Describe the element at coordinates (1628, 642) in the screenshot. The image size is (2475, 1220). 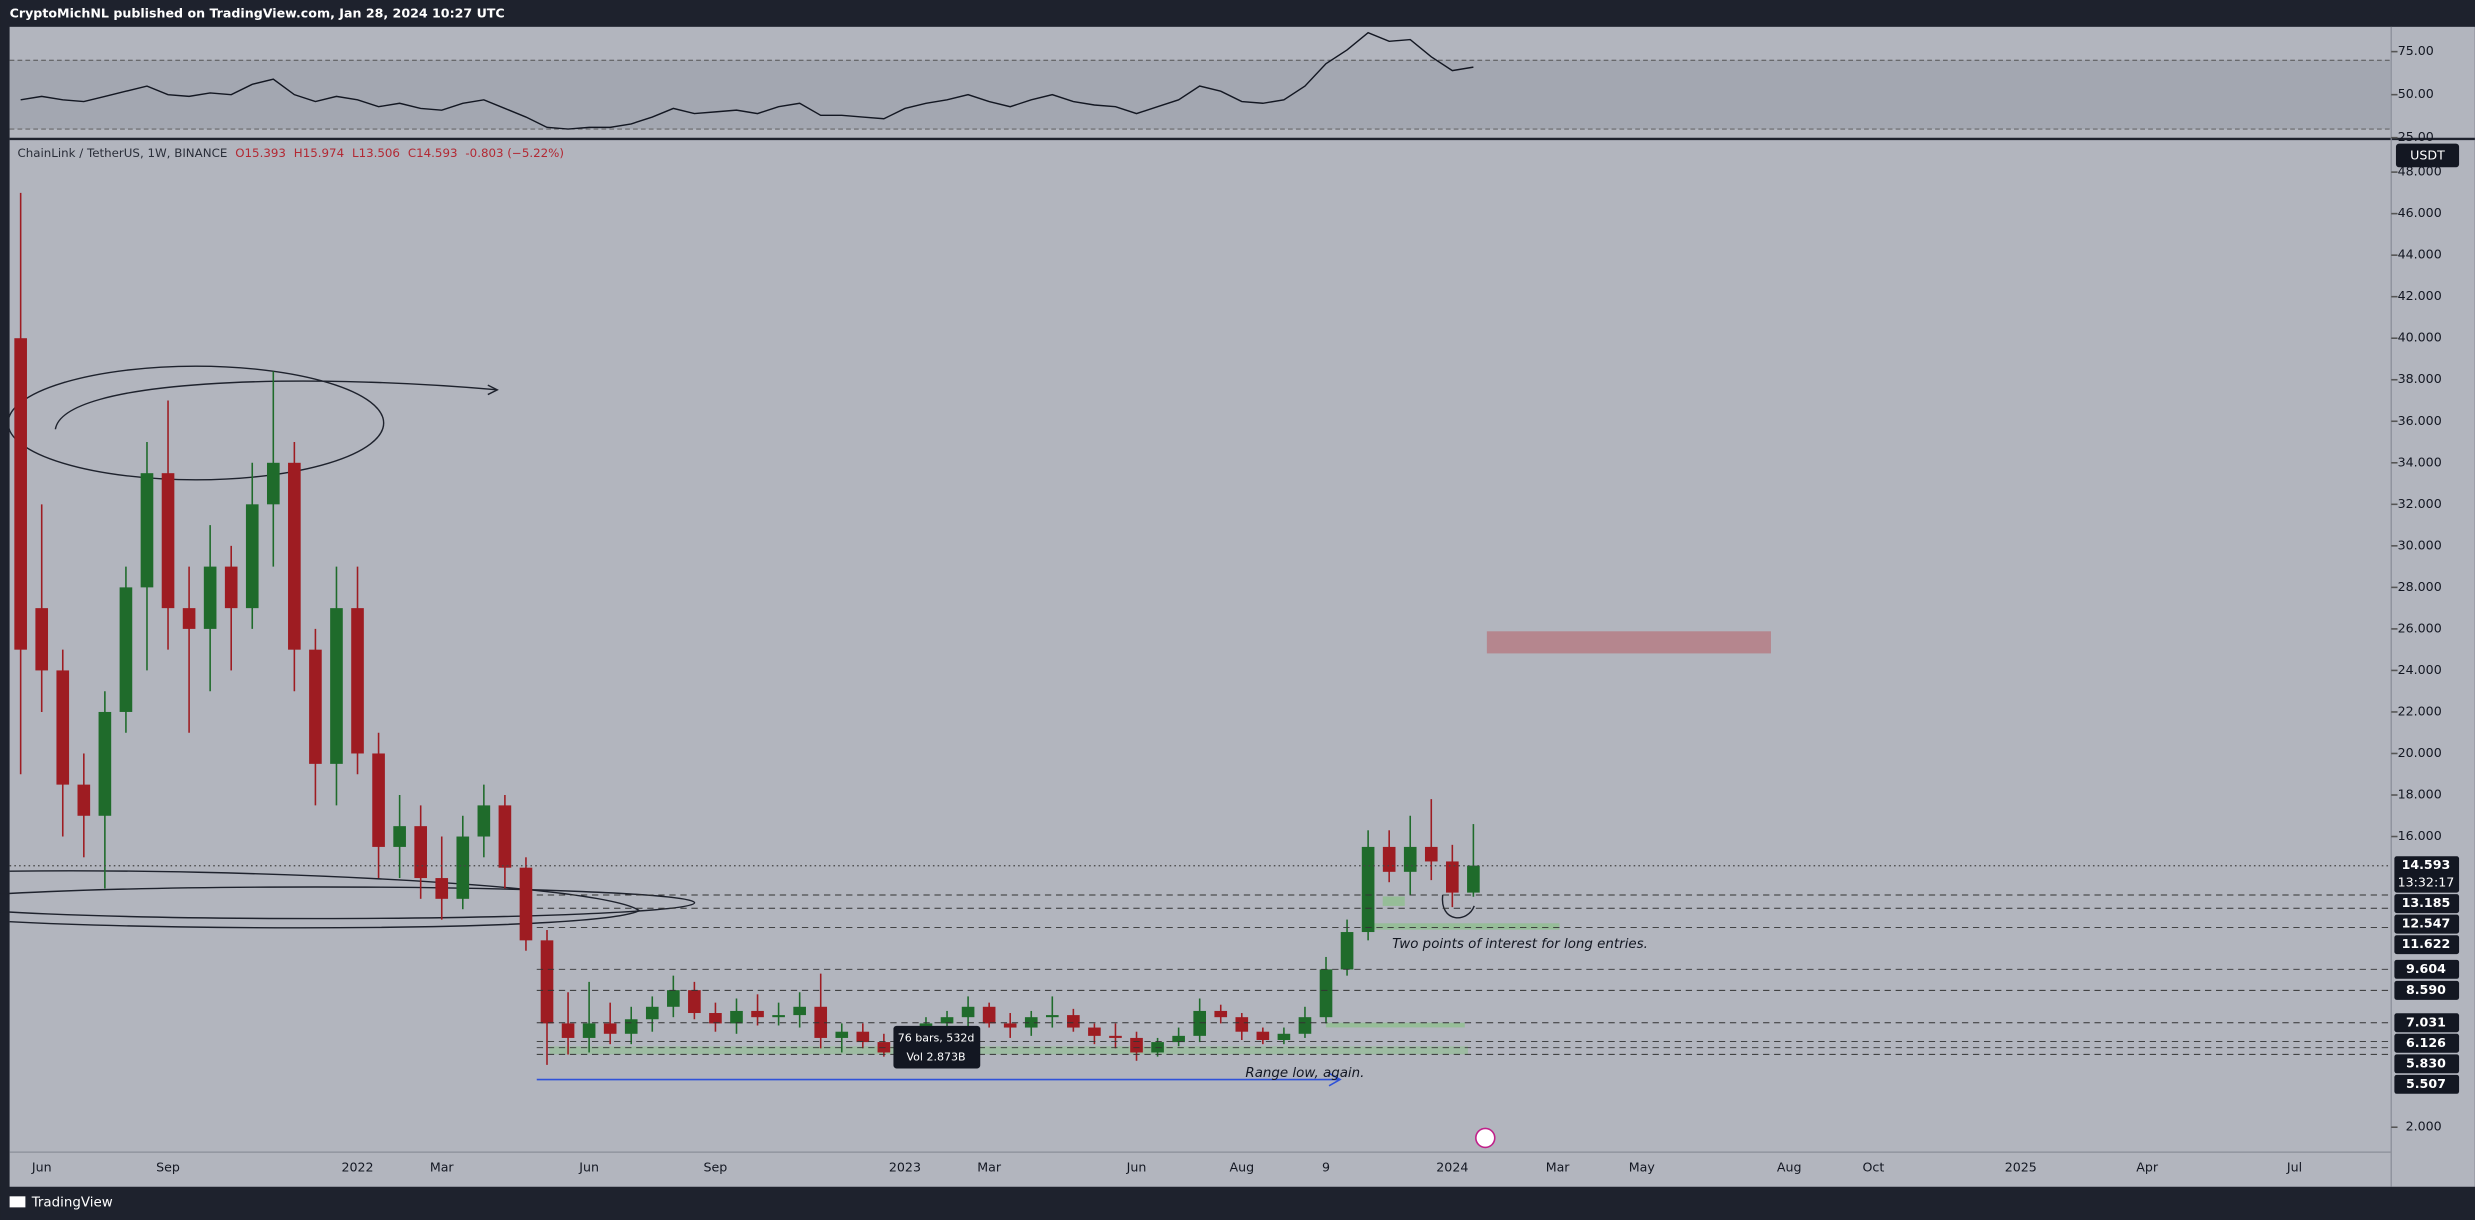
I see `target-zone` at that location.